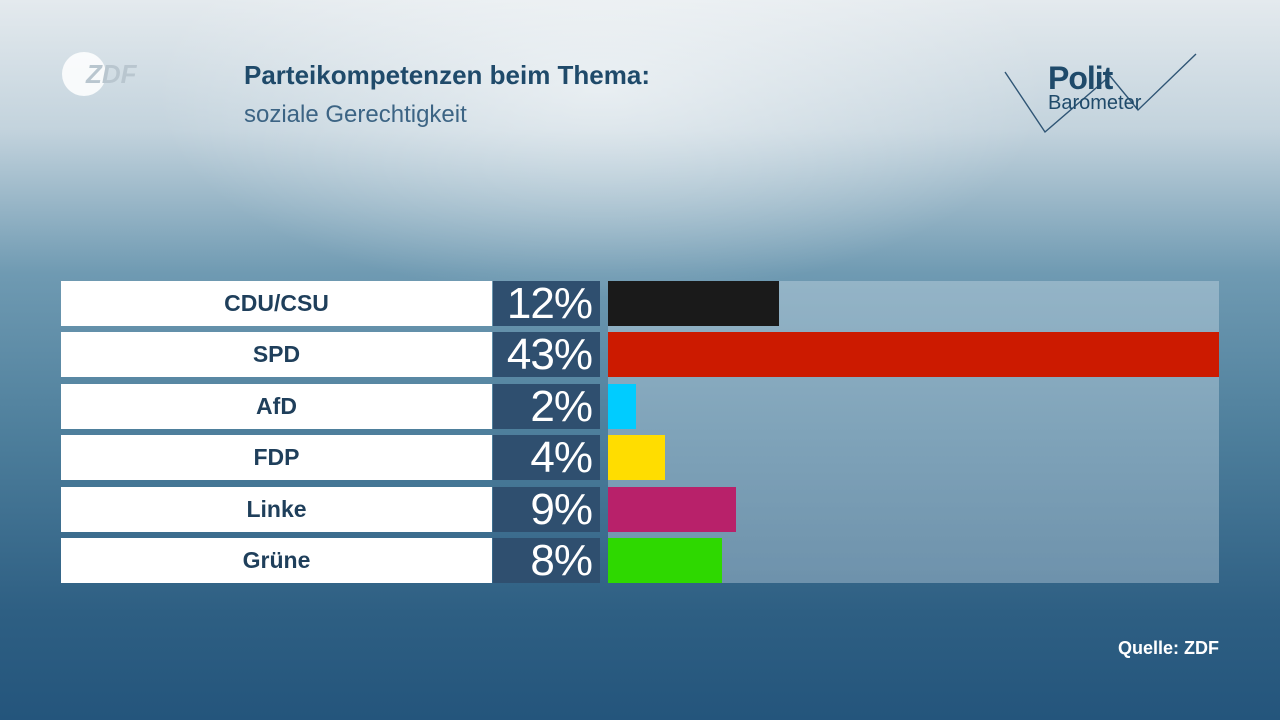  I want to click on politbarometer-logo: Polit Barometer, so click(1100, 95).